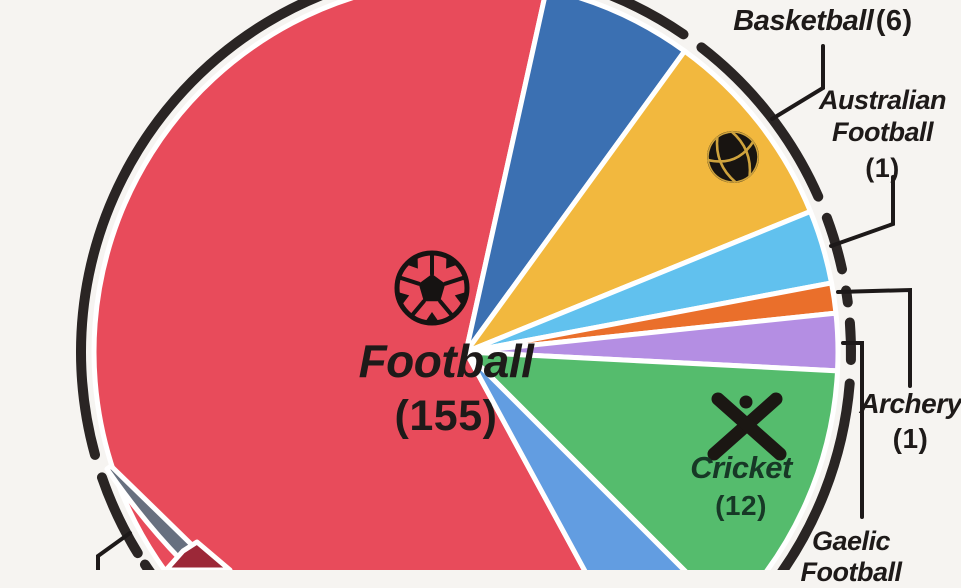 The width and height of the screenshot is (961, 588). I want to click on basketball-label: Basketball (6), so click(823, 21).